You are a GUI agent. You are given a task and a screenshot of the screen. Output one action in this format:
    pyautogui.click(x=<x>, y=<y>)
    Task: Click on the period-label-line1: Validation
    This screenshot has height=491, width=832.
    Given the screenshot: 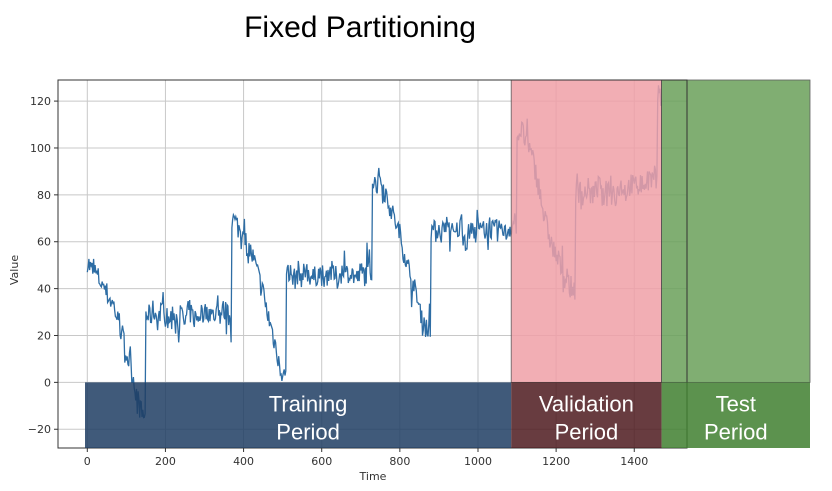 What is the action you would take?
    pyautogui.click(x=586, y=403)
    